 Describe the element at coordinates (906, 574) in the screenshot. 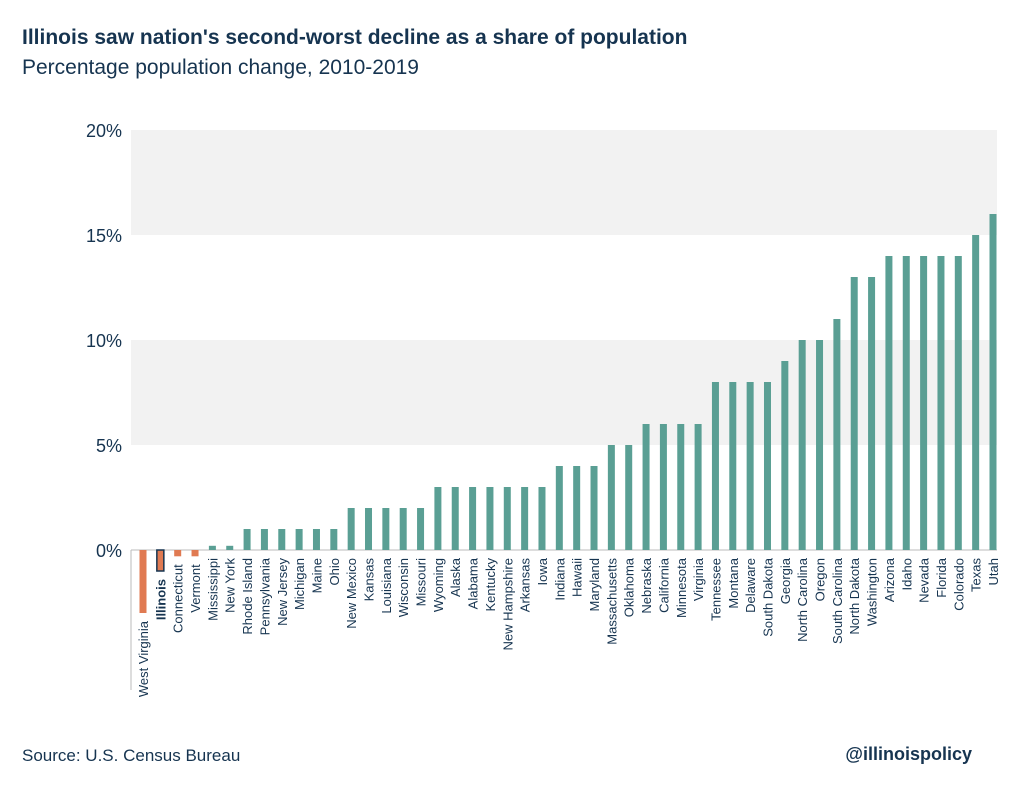

I see `x-tick-label: Idaho` at that location.